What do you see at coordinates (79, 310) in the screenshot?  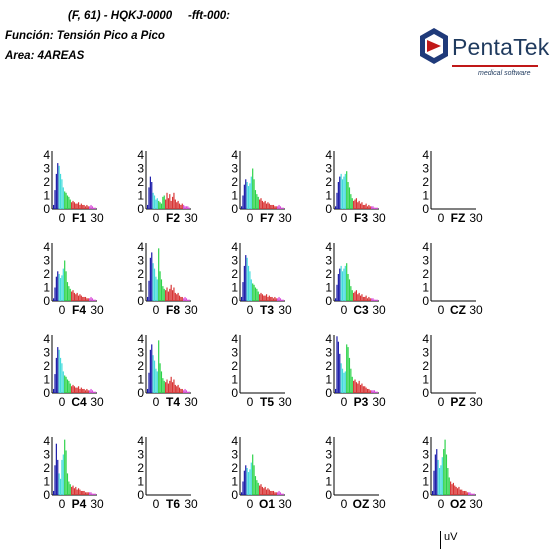 I see `channel-label: F4` at bounding box center [79, 310].